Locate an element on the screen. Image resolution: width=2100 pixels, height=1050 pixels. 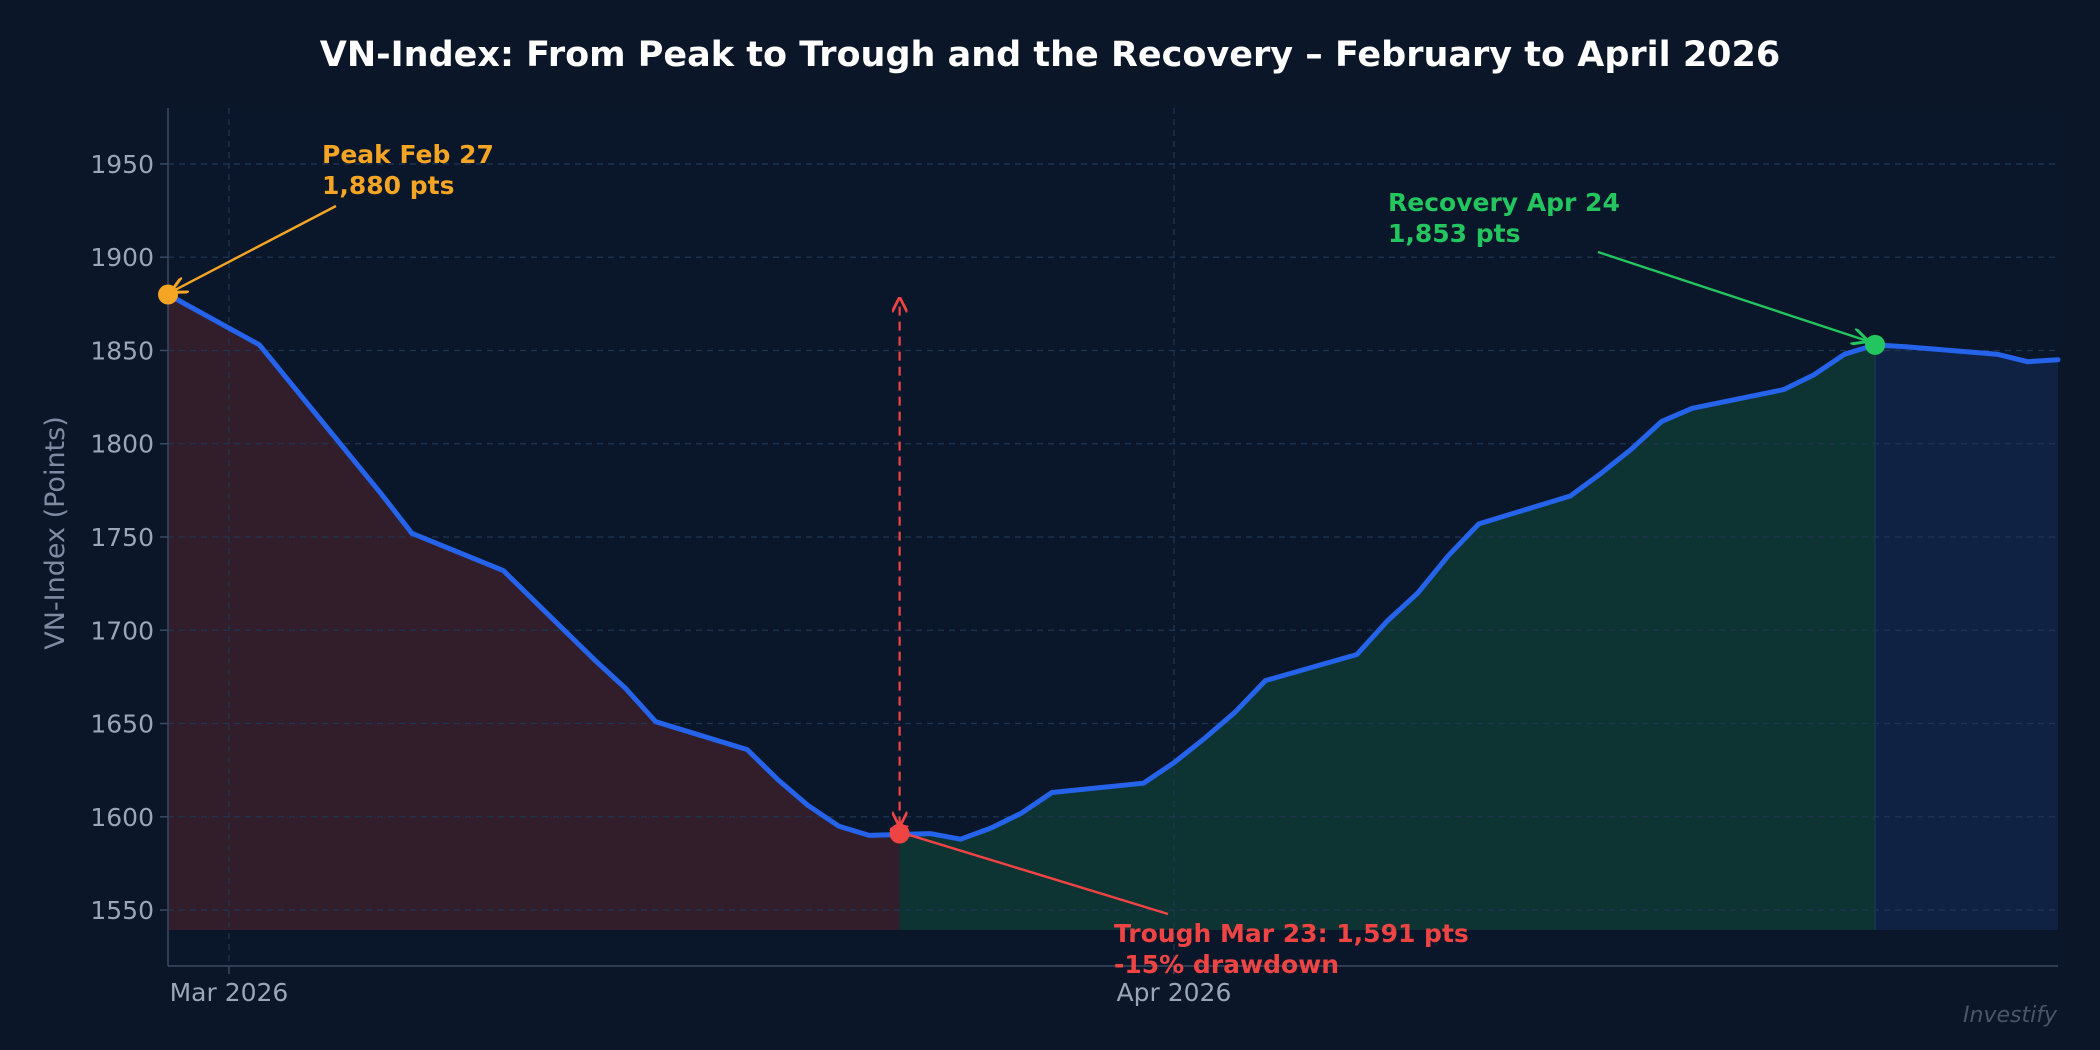
y-tick-label: 1550 is located at coordinates (122, 910).